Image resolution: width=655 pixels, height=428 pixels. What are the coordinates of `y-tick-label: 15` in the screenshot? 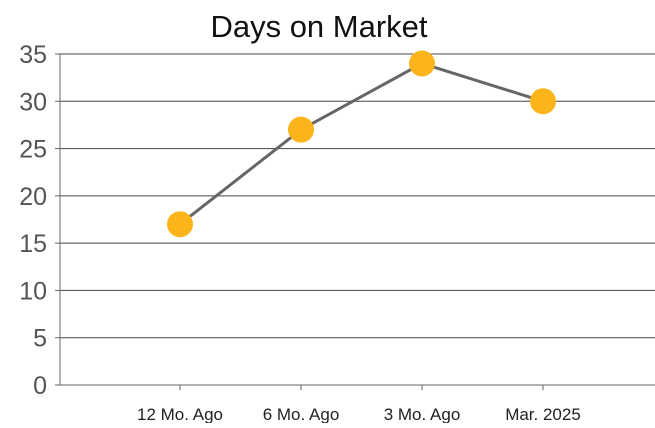 It's located at (33, 244).